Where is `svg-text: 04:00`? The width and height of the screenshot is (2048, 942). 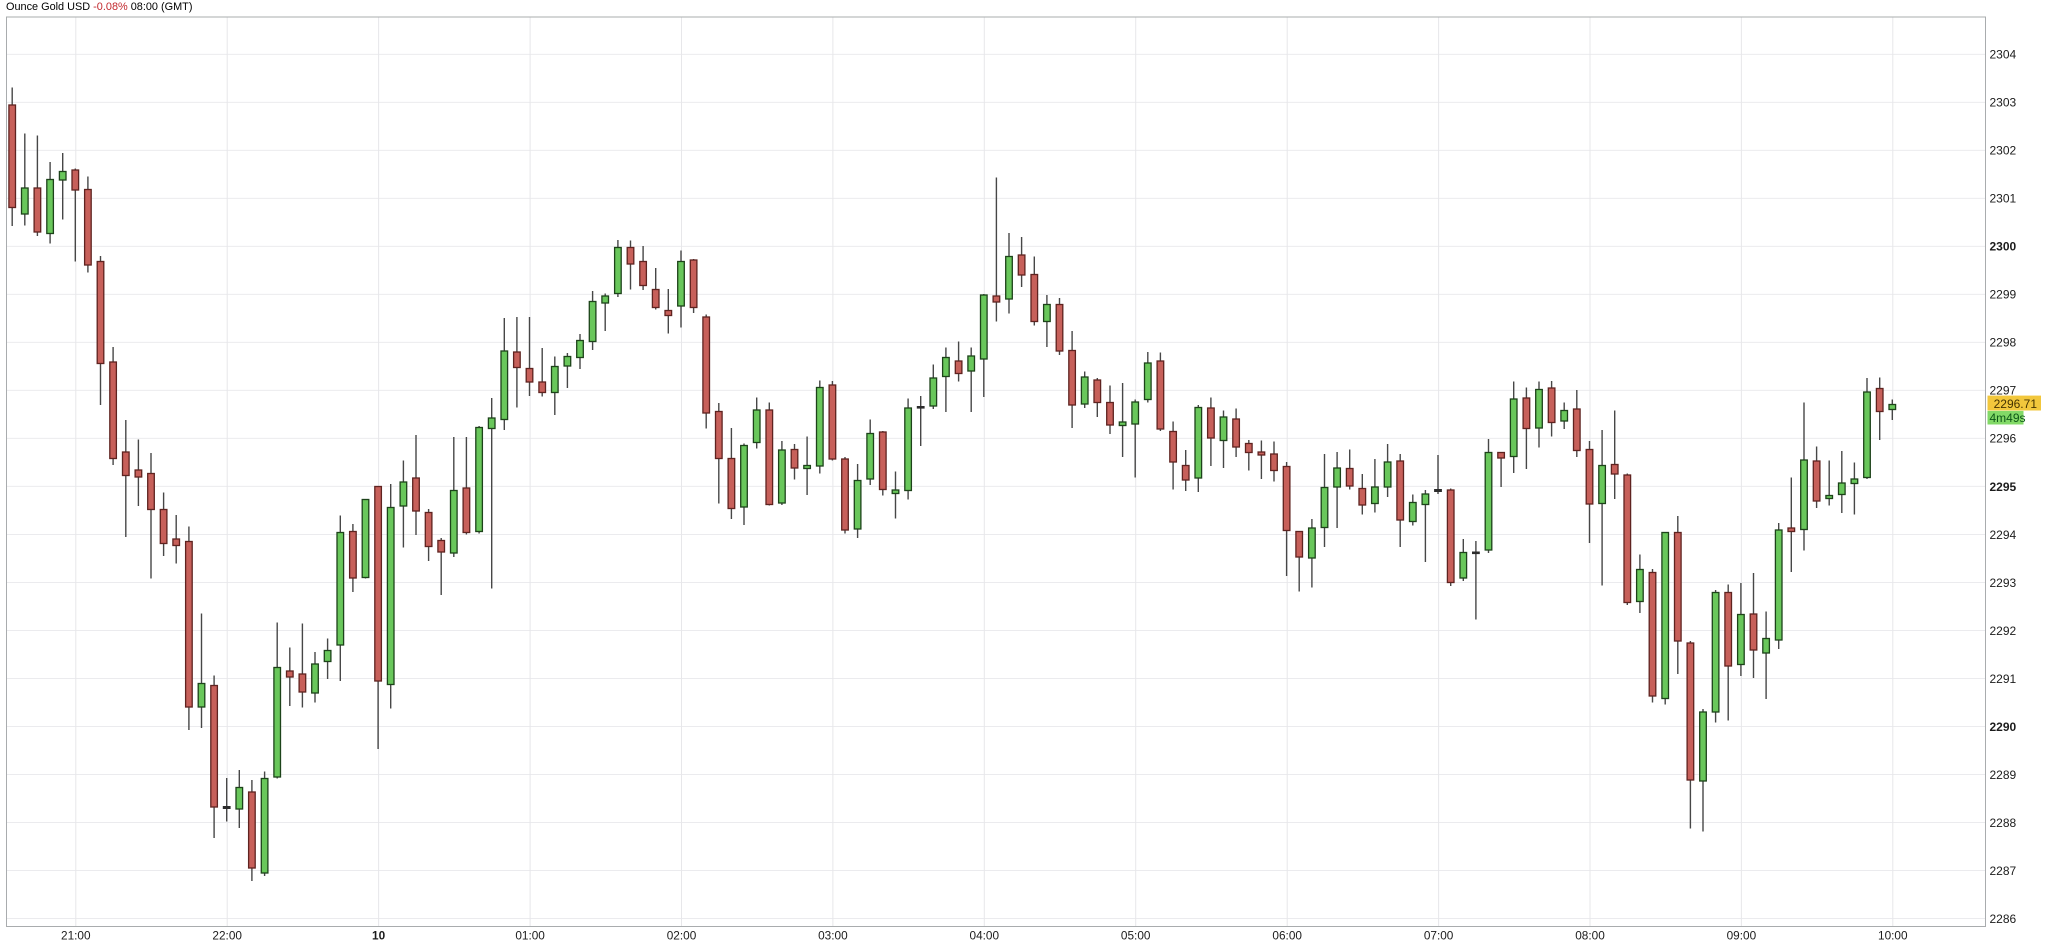
svg-text: 04:00 is located at coordinates (985, 935).